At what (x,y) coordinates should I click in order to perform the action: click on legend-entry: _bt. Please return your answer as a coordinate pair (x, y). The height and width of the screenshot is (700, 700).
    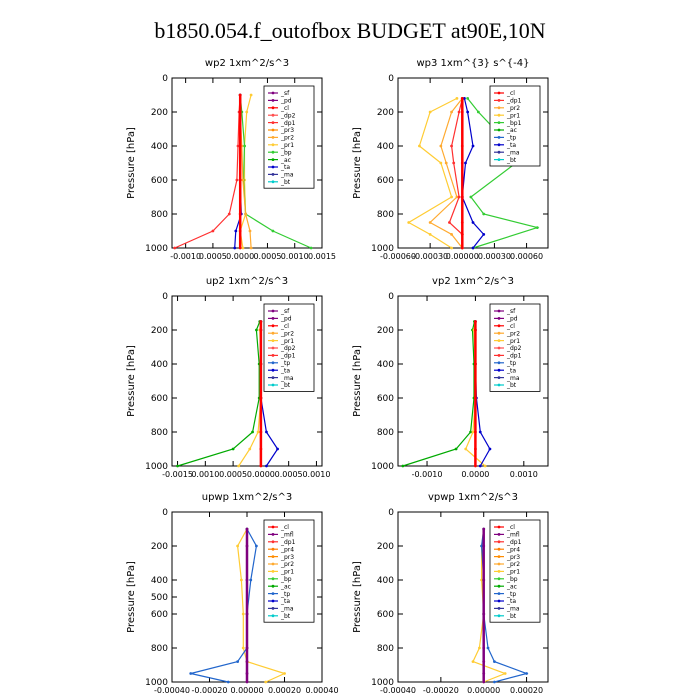
    Looking at the image, I should click on (511, 385).